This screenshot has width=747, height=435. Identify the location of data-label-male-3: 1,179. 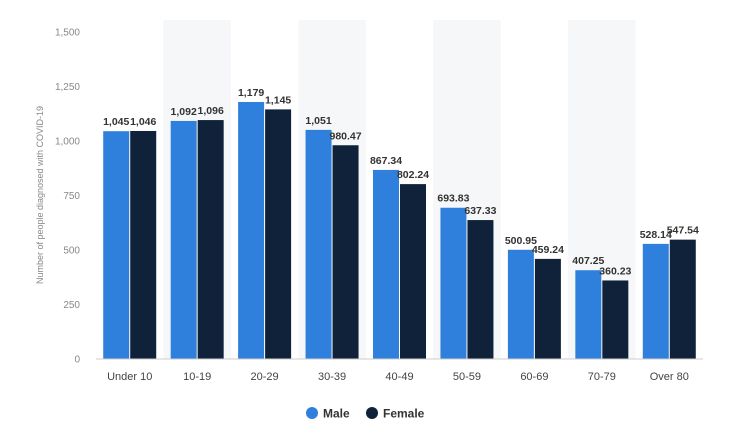
(251, 93).